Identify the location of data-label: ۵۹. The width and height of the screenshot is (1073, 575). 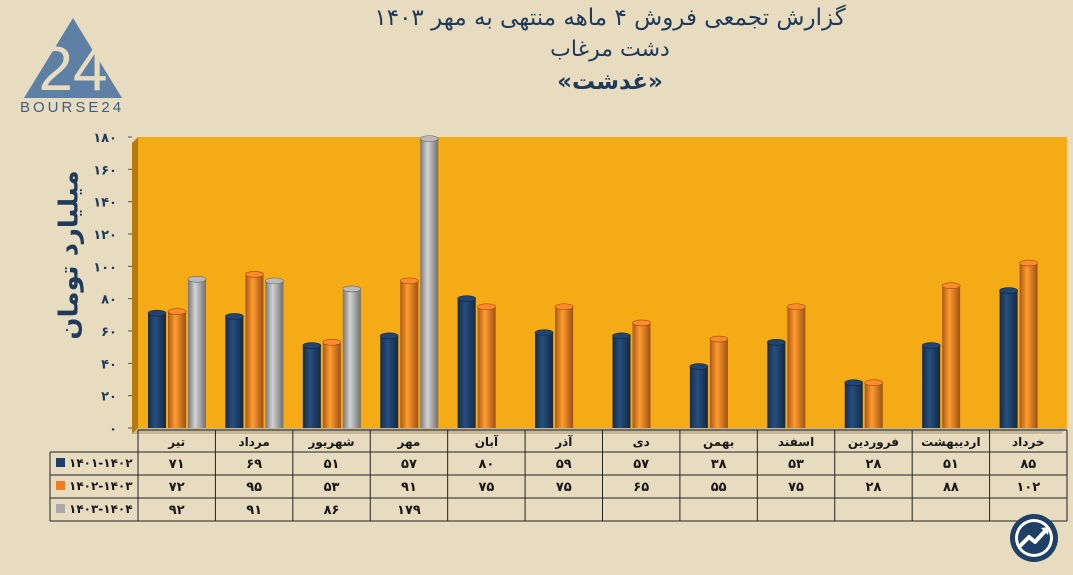
(564, 464).